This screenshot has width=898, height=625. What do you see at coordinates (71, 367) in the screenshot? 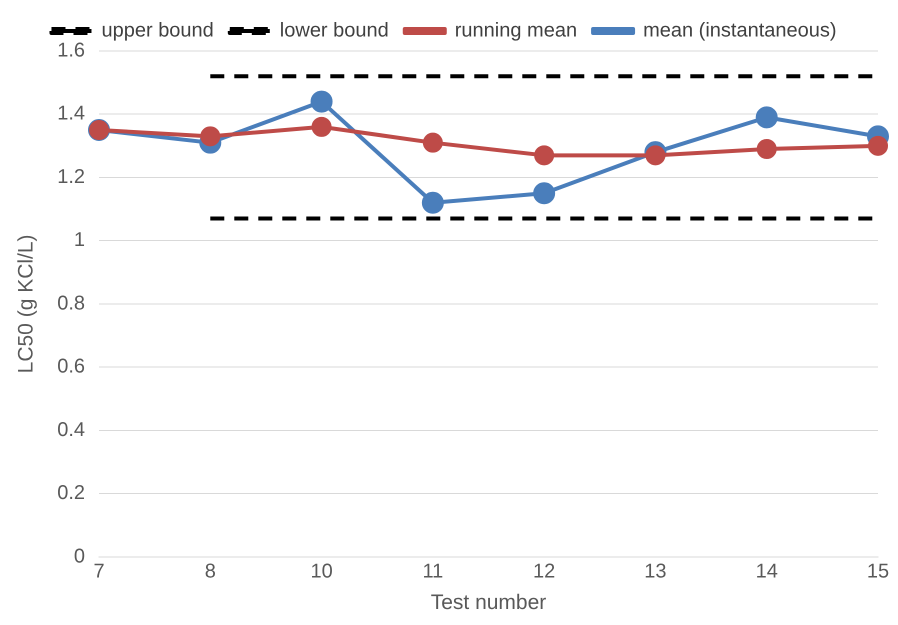
I see `y-tick-label: 0.6` at bounding box center [71, 367].